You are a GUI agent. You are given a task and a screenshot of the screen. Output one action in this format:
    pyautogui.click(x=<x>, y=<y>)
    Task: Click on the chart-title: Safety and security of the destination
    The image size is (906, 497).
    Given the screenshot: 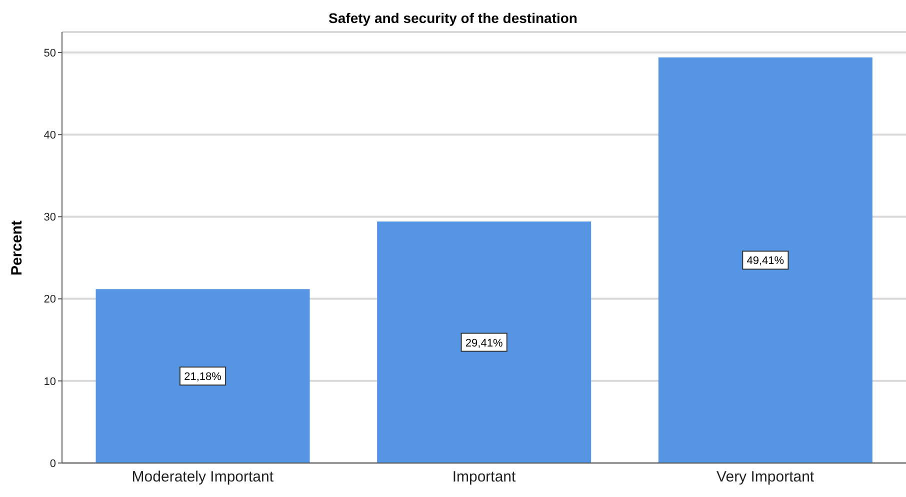 What is the action you would take?
    pyautogui.click(x=453, y=18)
    